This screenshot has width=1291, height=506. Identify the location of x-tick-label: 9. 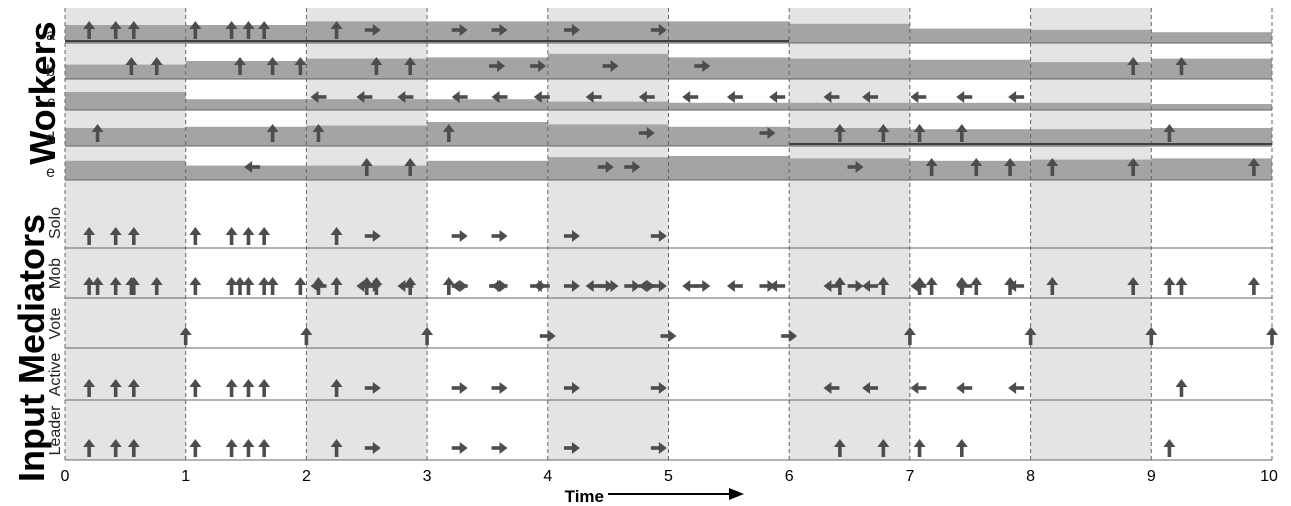
(1151, 476).